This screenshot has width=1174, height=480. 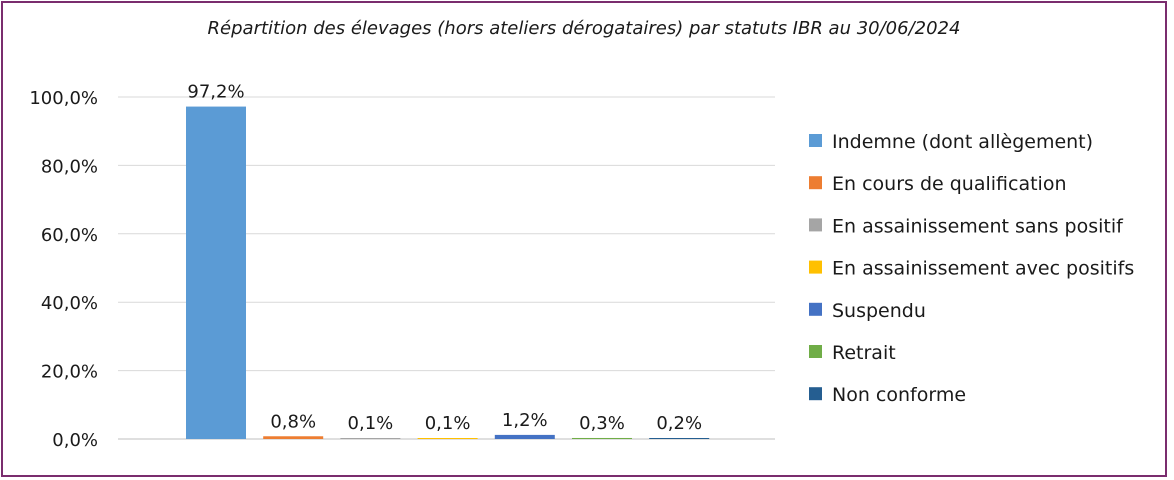 What do you see at coordinates (293, 421) in the screenshot?
I see `data-label: 0,8%` at bounding box center [293, 421].